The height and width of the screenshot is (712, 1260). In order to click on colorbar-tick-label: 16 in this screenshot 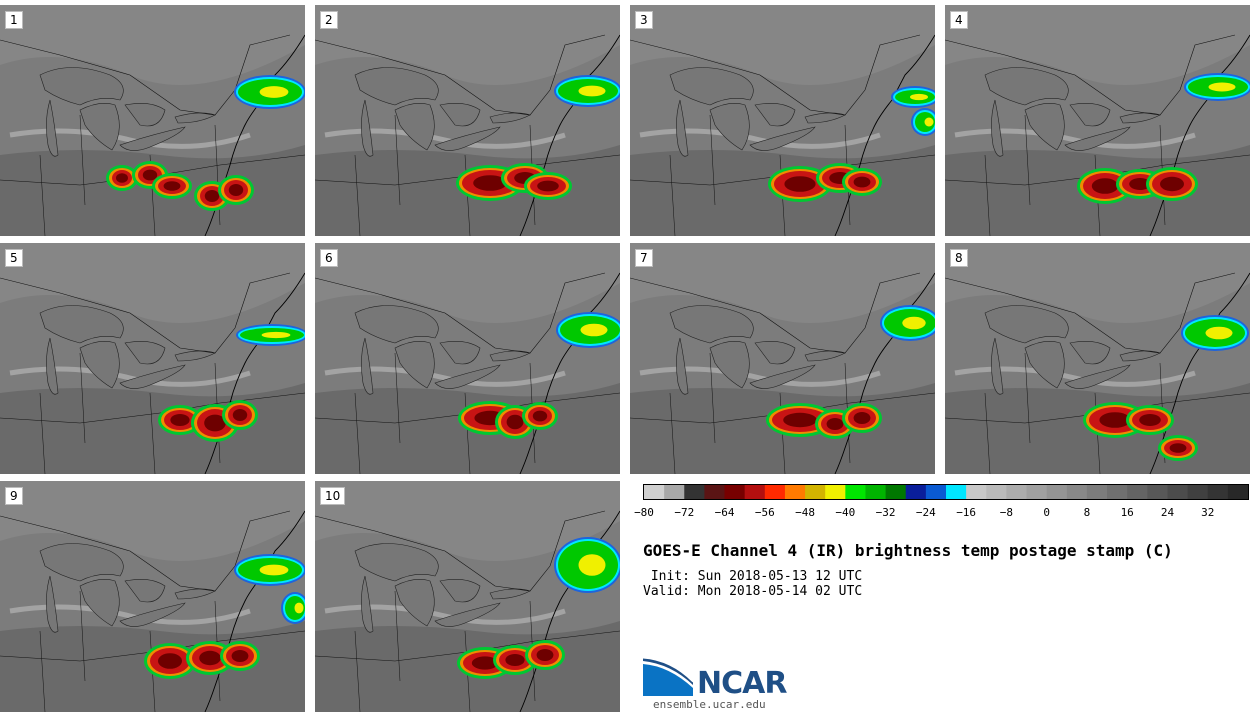, I will do `click(1127, 512)`.